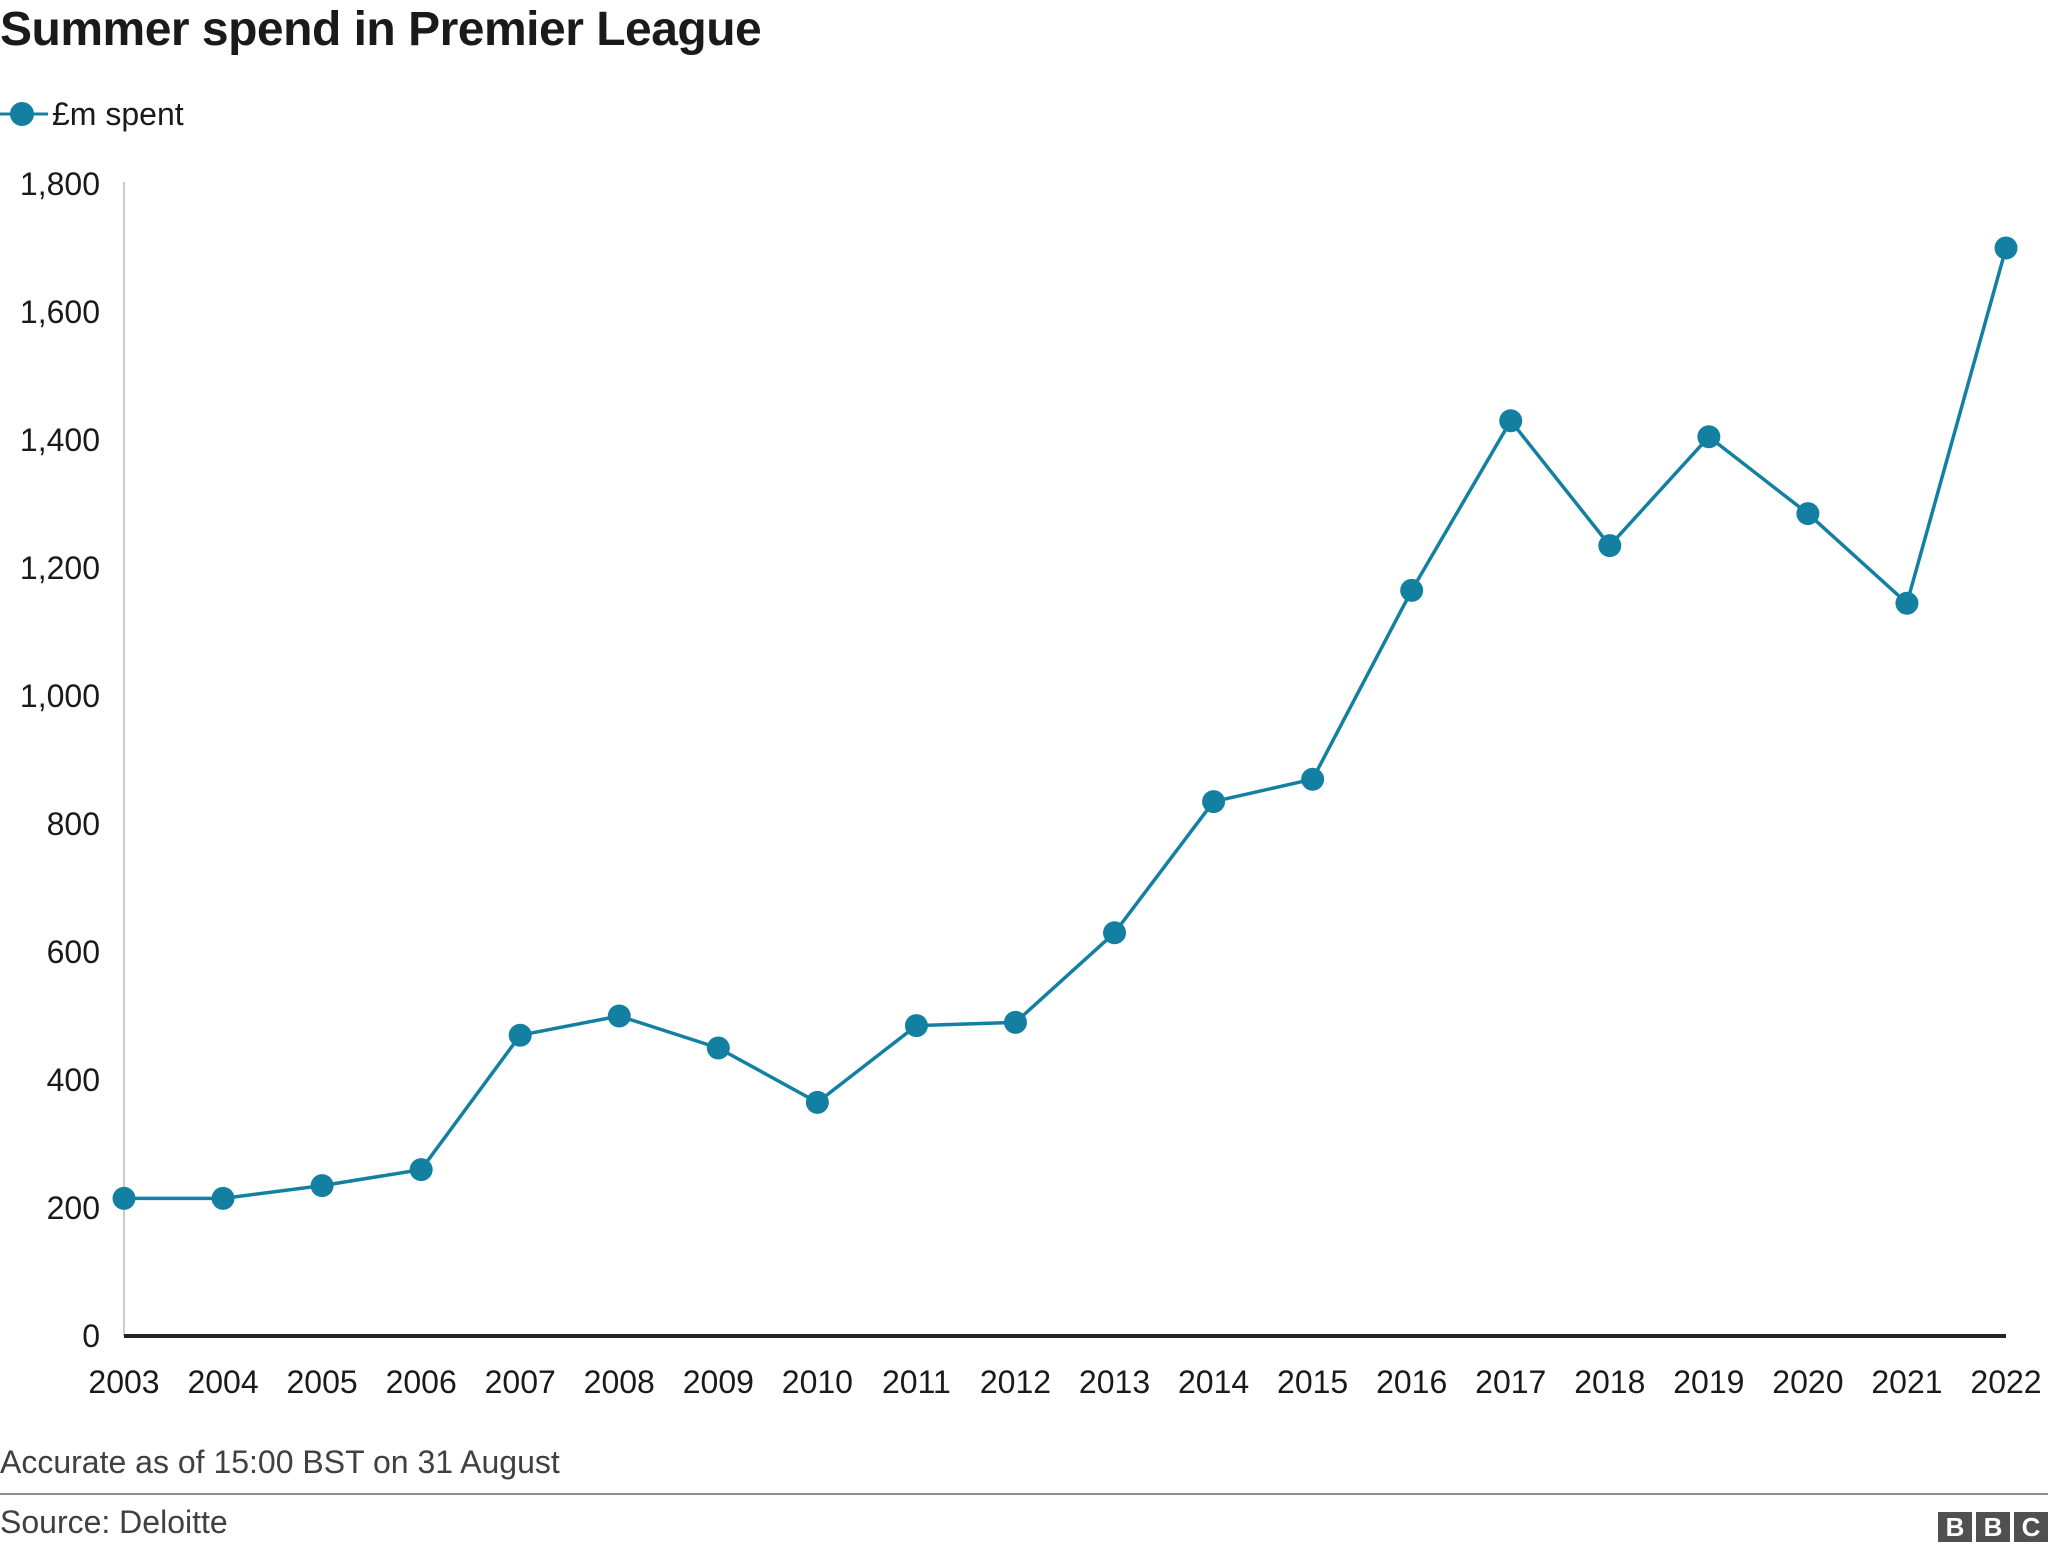 Image resolution: width=2048 pixels, height=1552 pixels. What do you see at coordinates (1024, 1494) in the screenshot?
I see `footer-divider` at bounding box center [1024, 1494].